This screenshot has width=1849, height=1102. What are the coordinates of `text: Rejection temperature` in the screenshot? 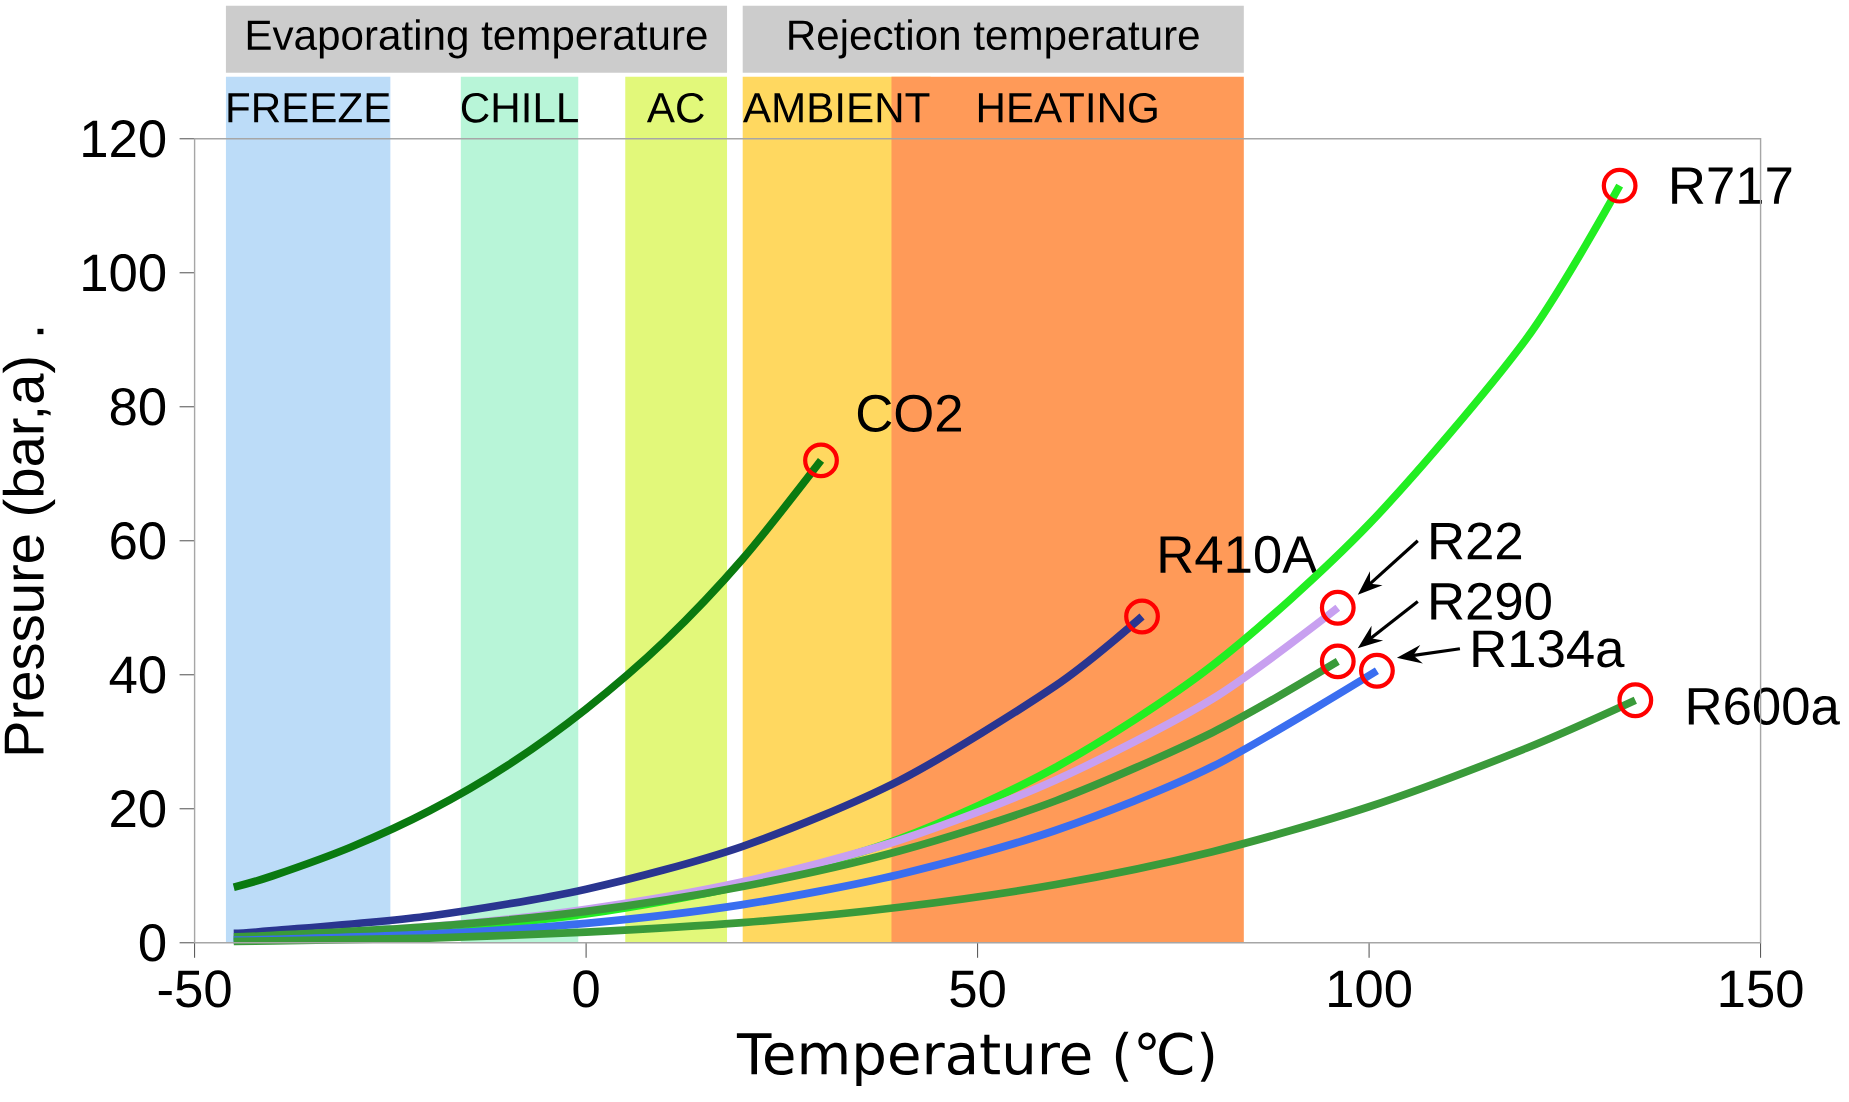 It's located at (994, 39).